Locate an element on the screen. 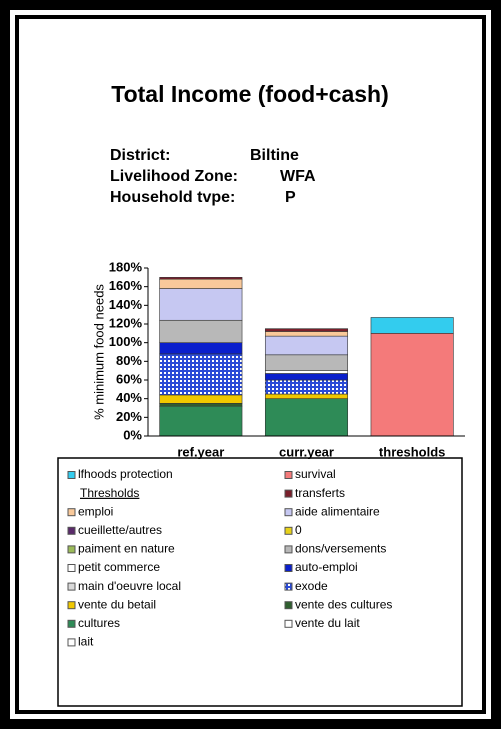 The height and width of the screenshot is (734, 501). info-value: P is located at coordinates (290, 197).